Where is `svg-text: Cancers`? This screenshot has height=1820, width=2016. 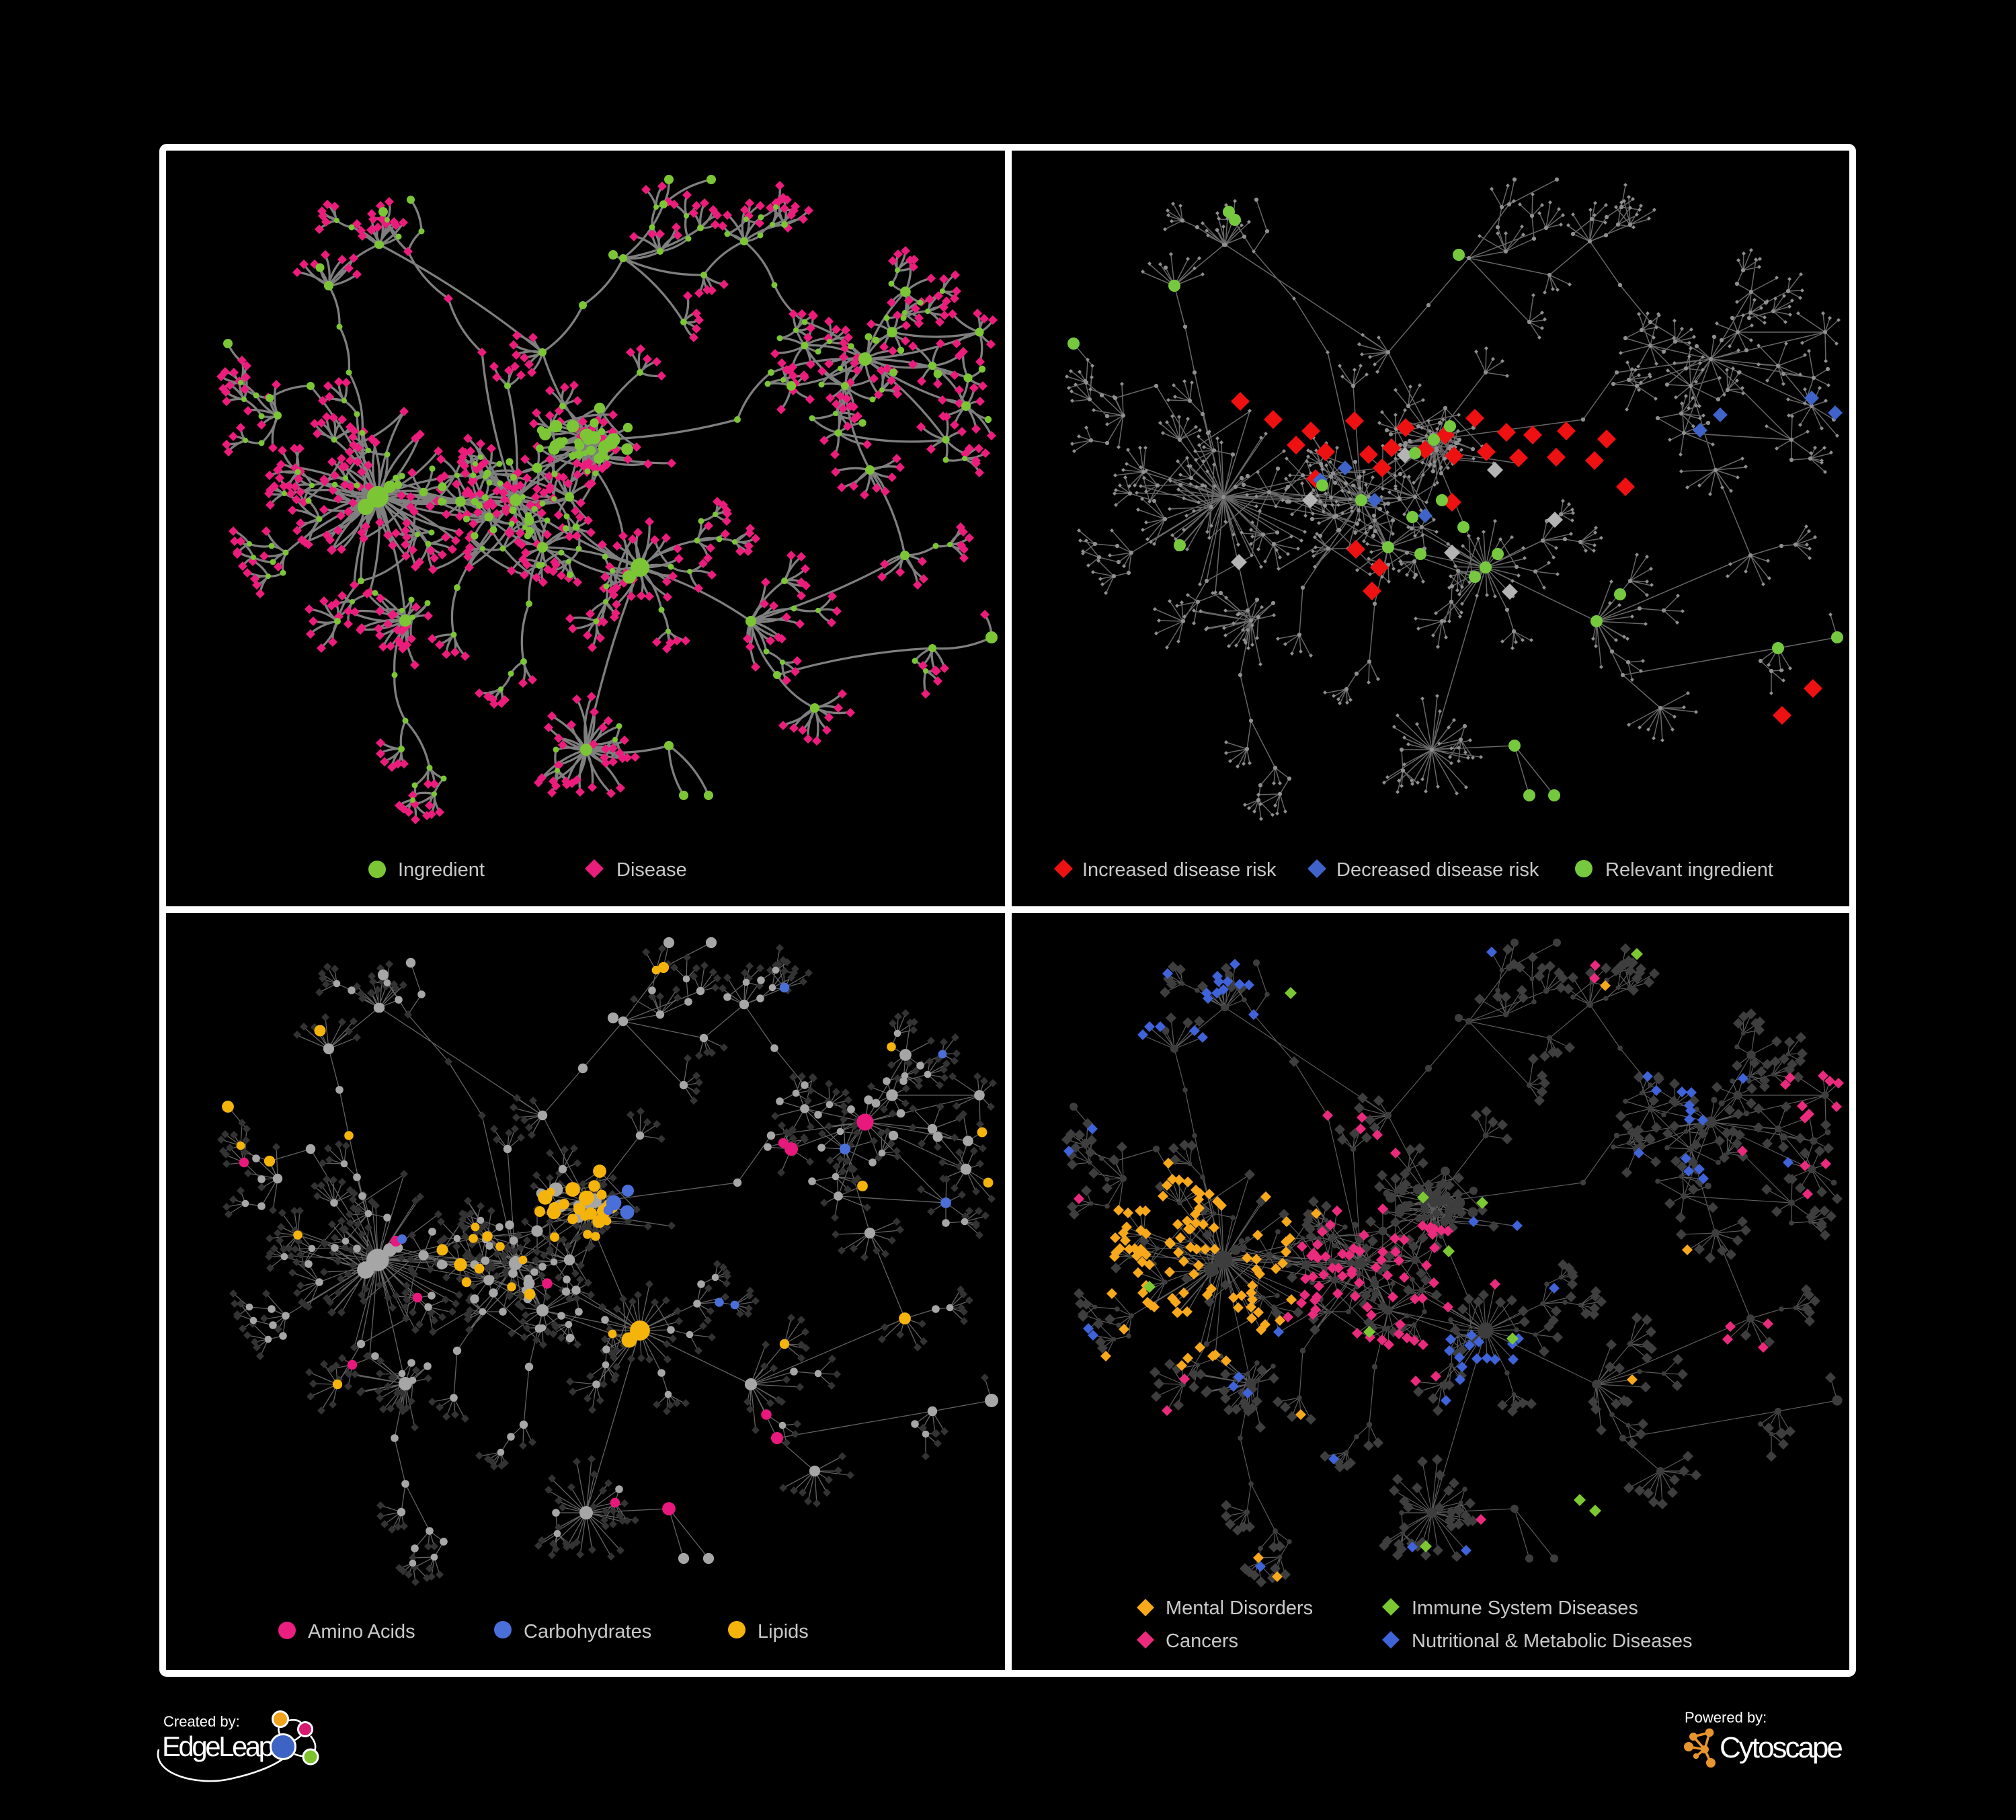
svg-text: Cancers is located at coordinates (1202, 1641).